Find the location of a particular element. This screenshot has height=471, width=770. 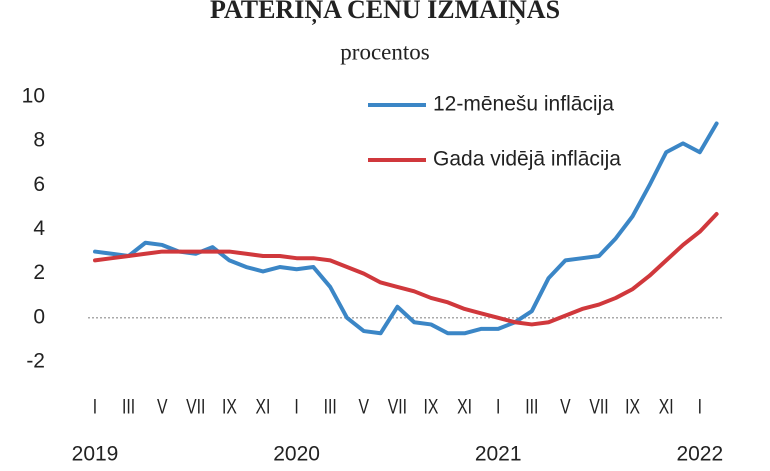

legend-label: 12-mēnešu inflācija is located at coordinates (523, 104).